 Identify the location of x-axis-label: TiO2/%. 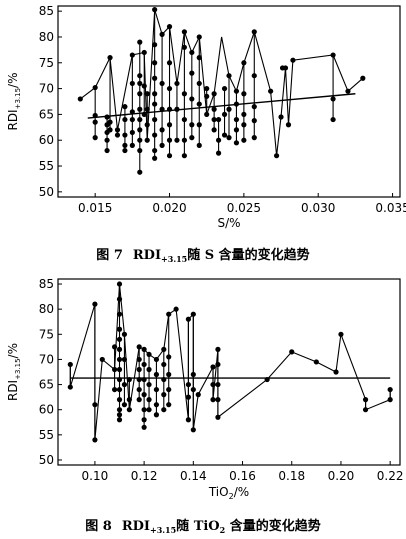
(228, 493).